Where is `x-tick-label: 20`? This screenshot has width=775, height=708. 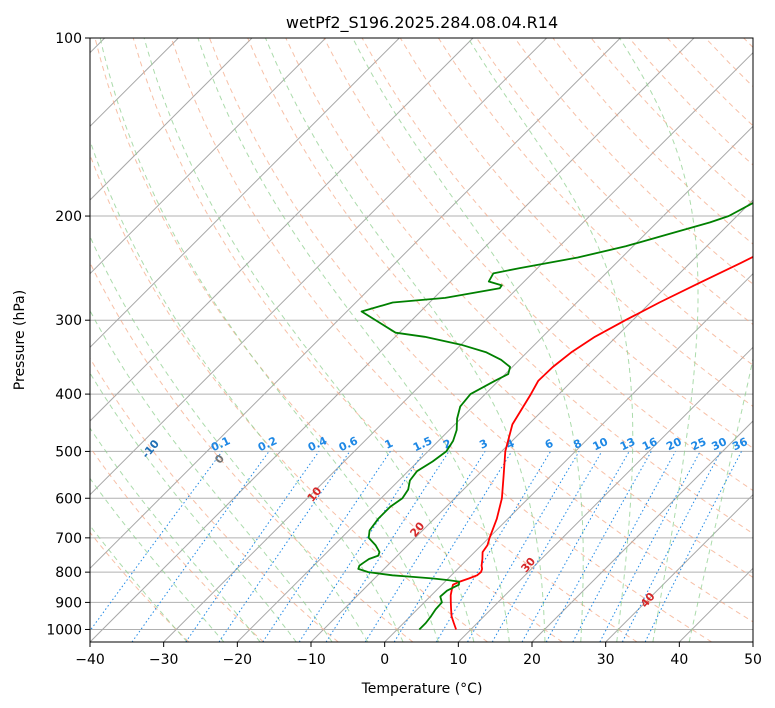
x-tick-label: 20 is located at coordinates (532, 660).